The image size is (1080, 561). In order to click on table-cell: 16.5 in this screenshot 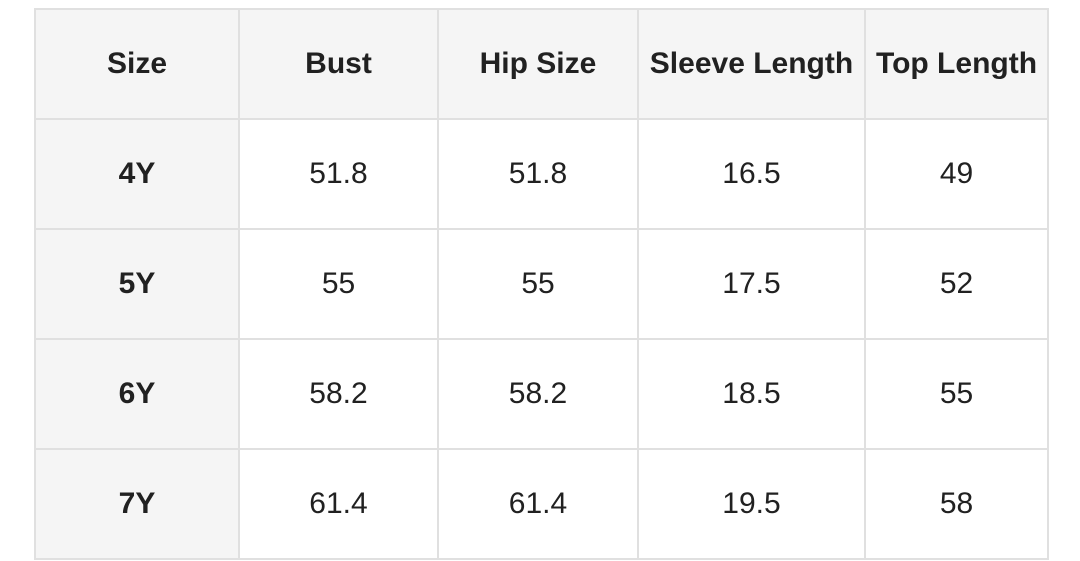, I will do `click(751, 174)`.